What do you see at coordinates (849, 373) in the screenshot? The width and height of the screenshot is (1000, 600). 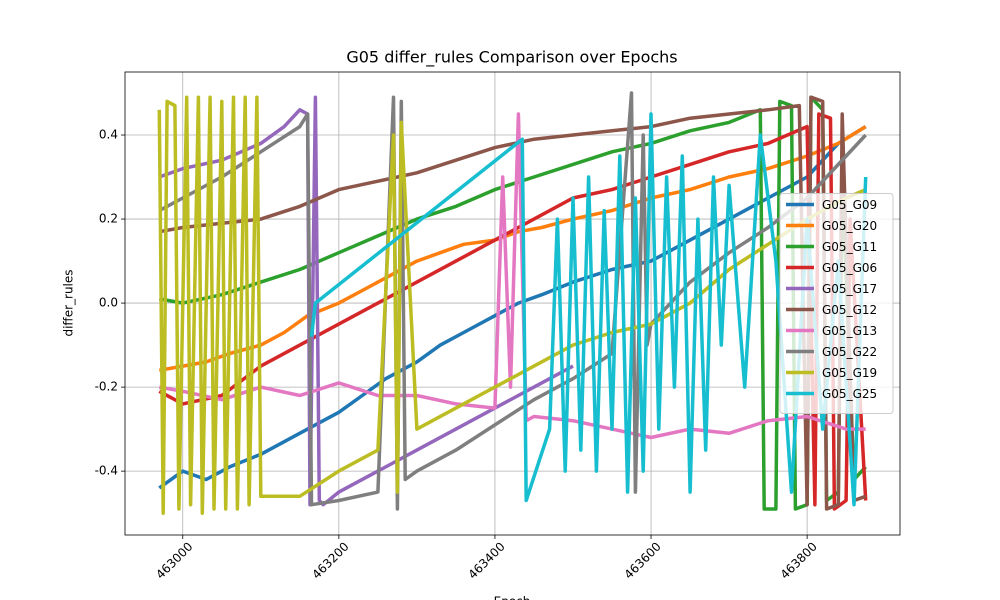 I see `legend-label: G05_G19` at bounding box center [849, 373].